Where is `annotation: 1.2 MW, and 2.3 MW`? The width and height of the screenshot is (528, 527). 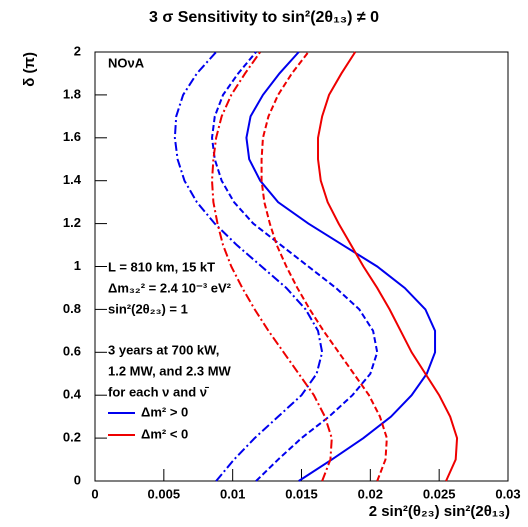 annotation: 1.2 MW, and 2.3 MW is located at coordinates (170, 370).